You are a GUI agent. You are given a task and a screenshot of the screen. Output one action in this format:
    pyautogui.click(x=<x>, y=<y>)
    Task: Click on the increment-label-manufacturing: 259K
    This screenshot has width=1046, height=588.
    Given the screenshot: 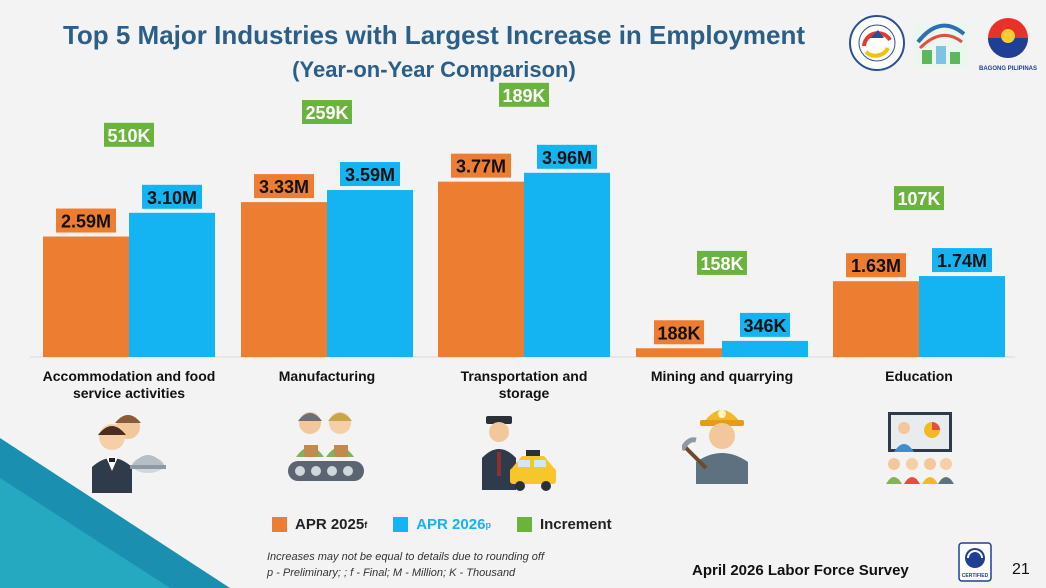 What is the action you would take?
    pyautogui.click(x=326, y=113)
    